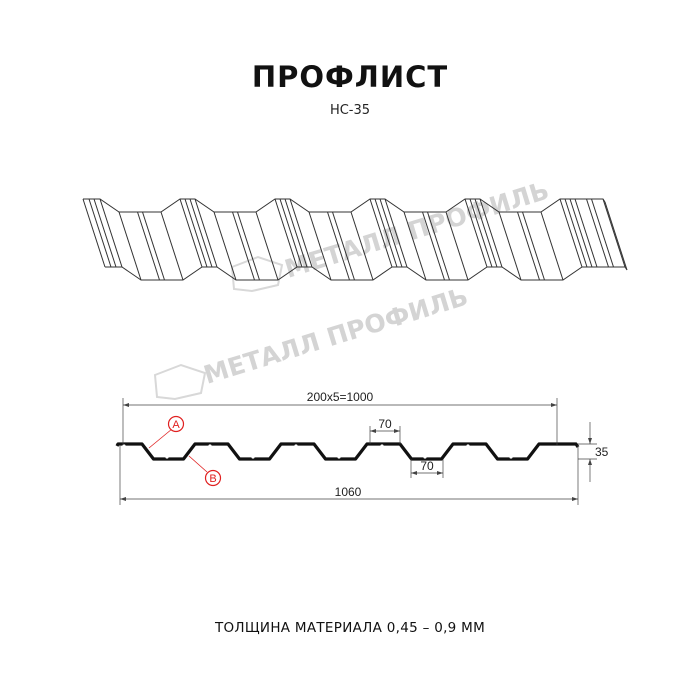 This screenshot has height=700, width=700. What do you see at coordinates (205, 471) in the screenshot?
I see `marker-b: B` at bounding box center [205, 471].